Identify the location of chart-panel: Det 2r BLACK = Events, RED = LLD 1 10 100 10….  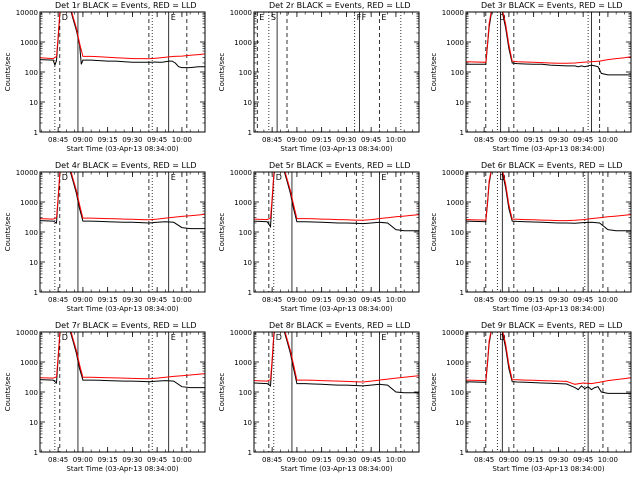
(319, 77).